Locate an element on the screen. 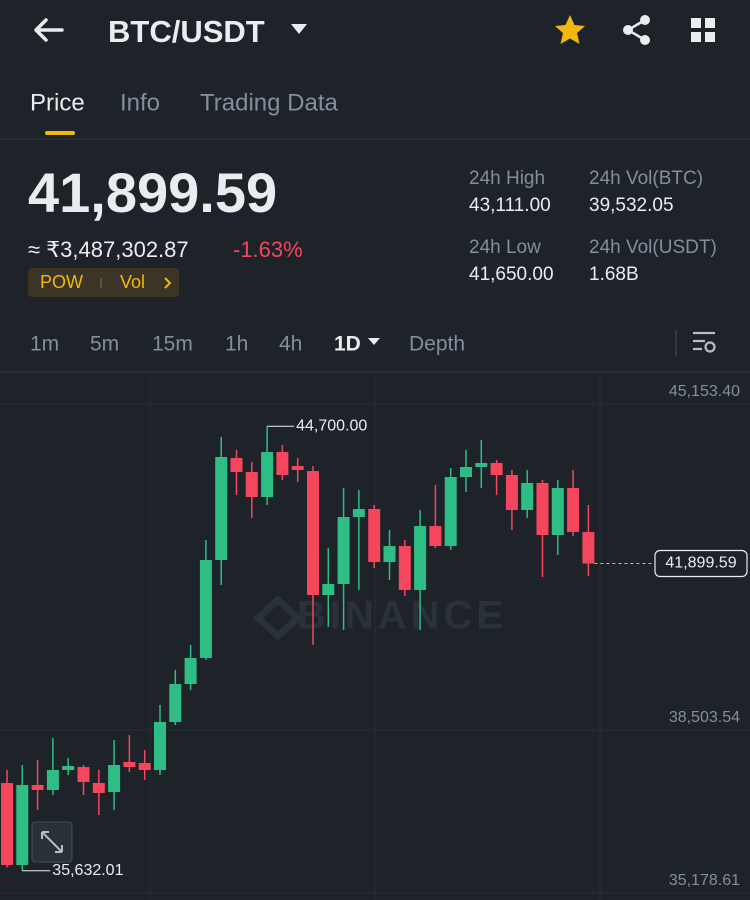 This screenshot has width=750, height=900. tag-chevron is located at coordinates (168, 283).